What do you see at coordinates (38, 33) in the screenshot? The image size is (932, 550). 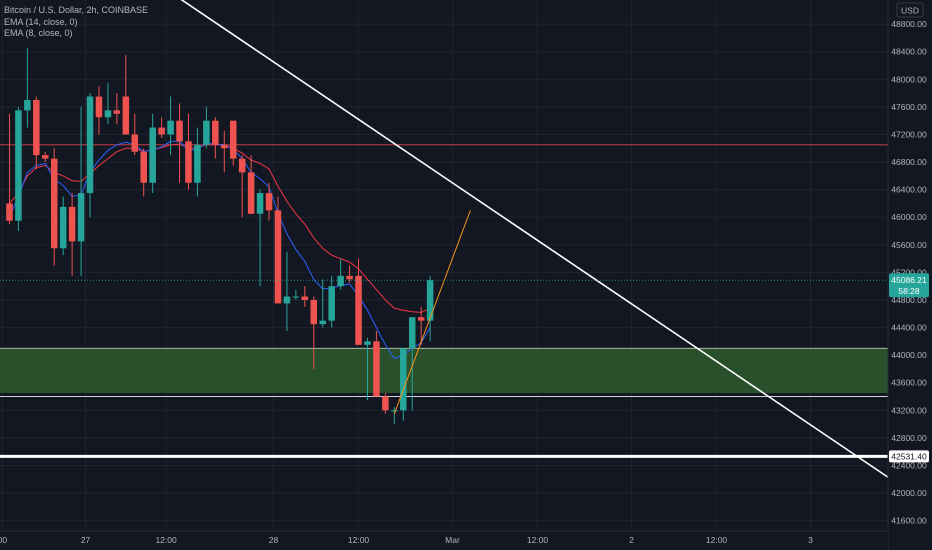 I see `ema8-legend: EMA (8, close, 0)` at bounding box center [38, 33].